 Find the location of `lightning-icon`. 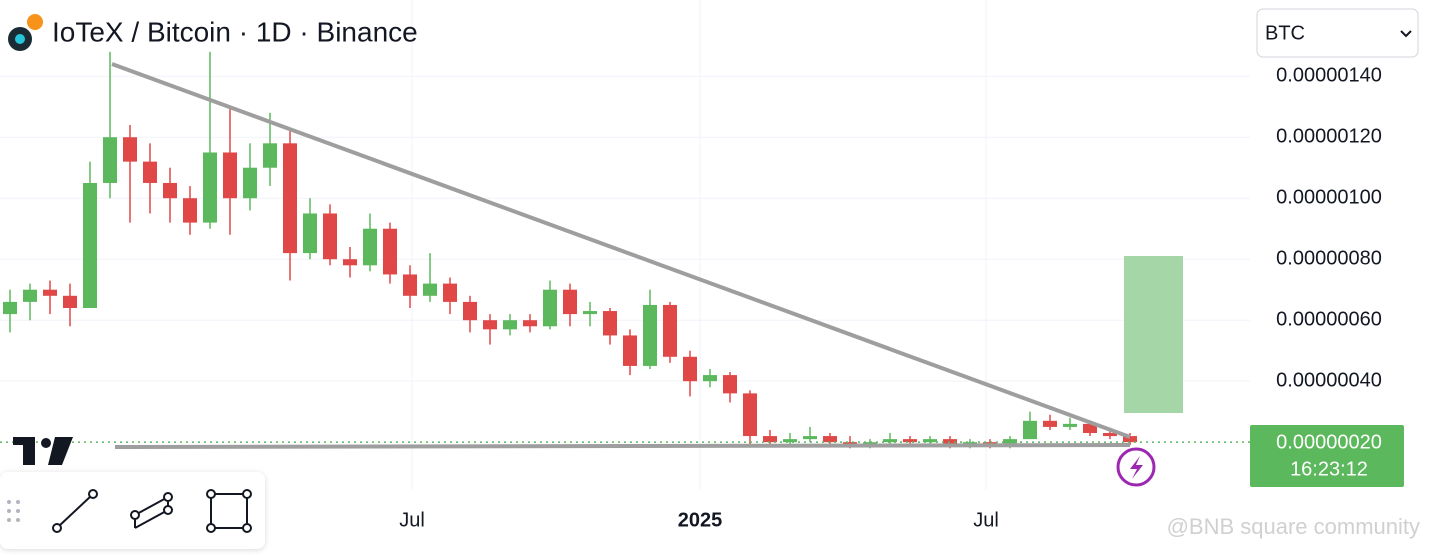

lightning-icon is located at coordinates (1136, 467).